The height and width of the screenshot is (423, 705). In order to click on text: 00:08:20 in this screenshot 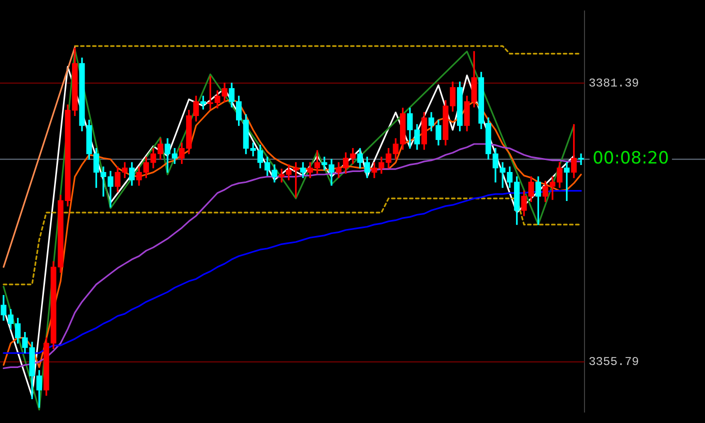, I will do `click(630, 158)`.